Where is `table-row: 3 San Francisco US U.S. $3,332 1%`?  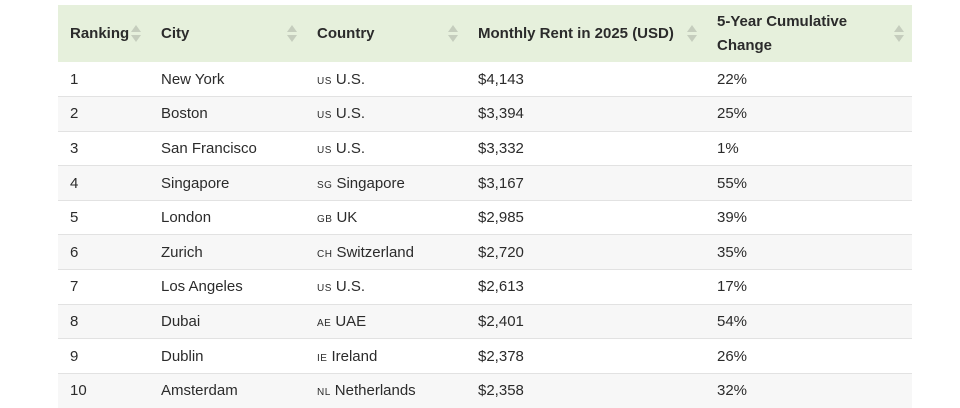 table-row: 3 San Francisco US U.S. $3,332 1% is located at coordinates (485, 148).